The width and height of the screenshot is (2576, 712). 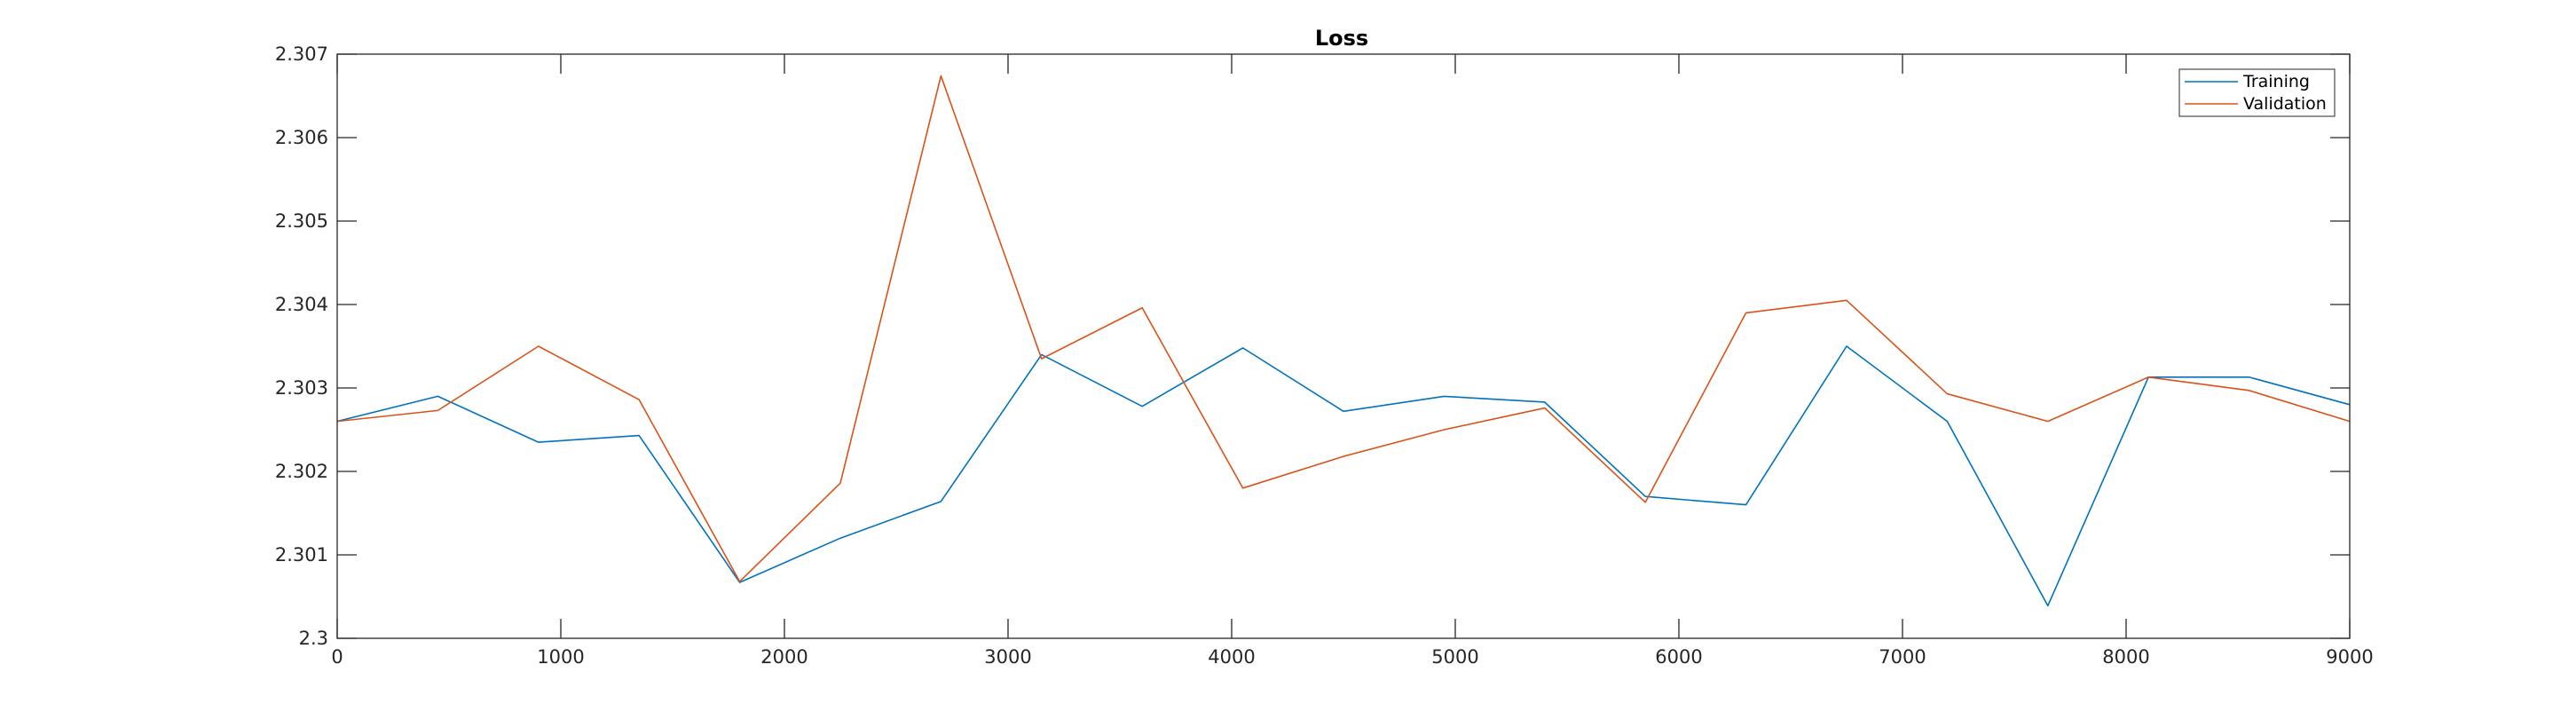 What do you see at coordinates (301, 304) in the screenshot?
I see `y-tick-label: 2.304` at bounding box center [301, 304].